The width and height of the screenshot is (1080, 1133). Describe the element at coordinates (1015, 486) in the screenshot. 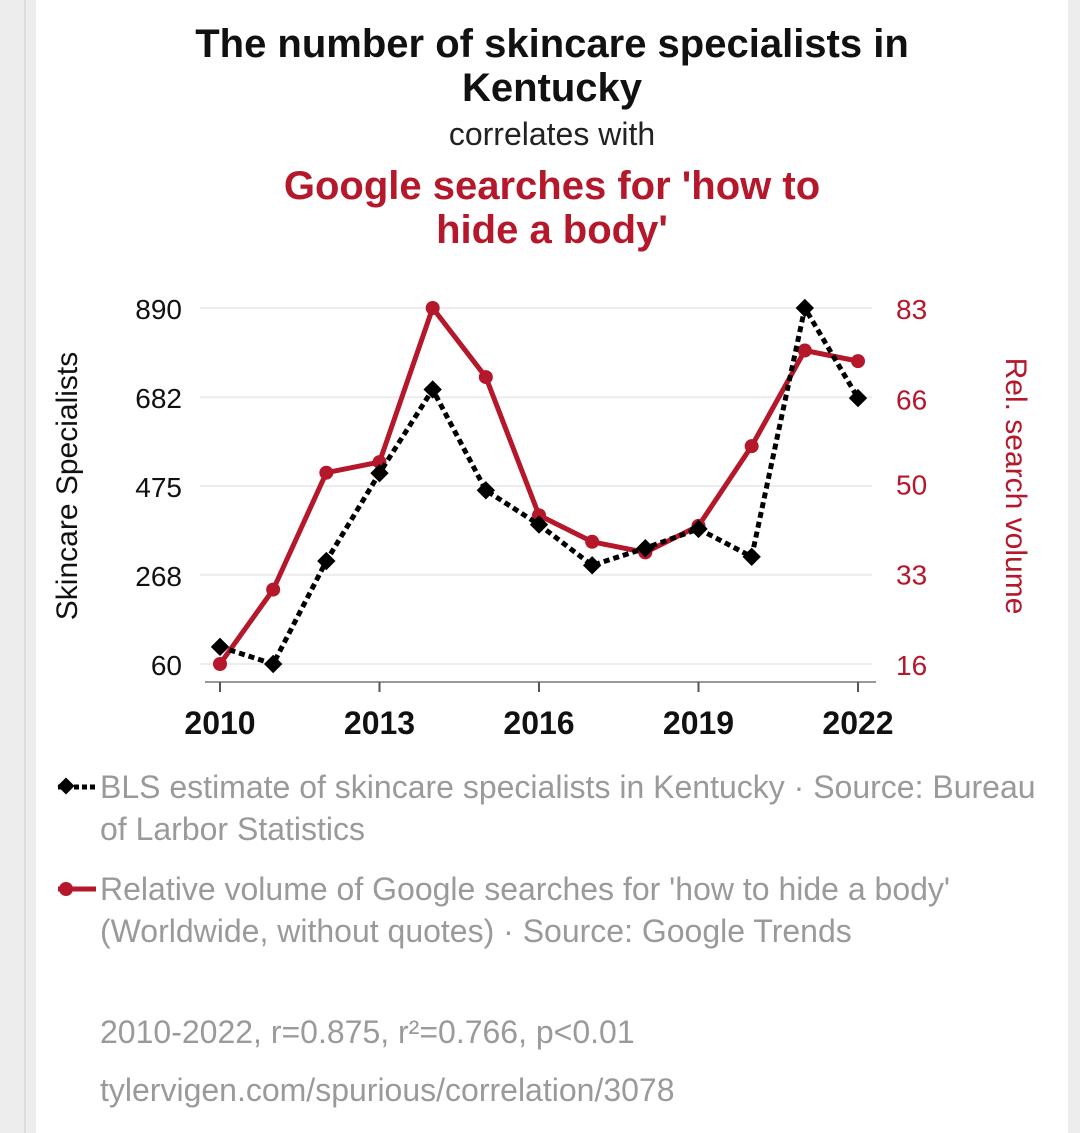

I see `y-axis-title-right: Rel. search volume` at that location.